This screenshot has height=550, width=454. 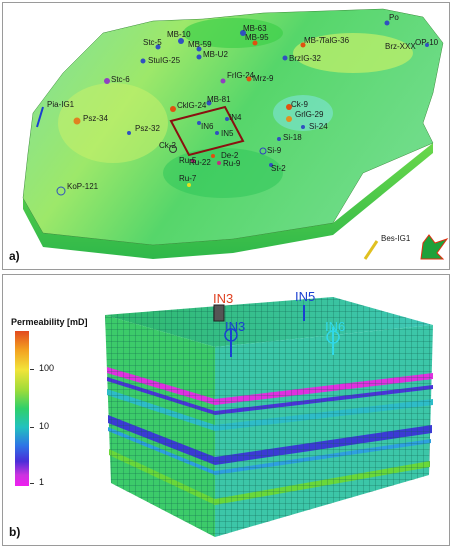 I want to click on well-marker: St-2, so click(x=277, y=168).